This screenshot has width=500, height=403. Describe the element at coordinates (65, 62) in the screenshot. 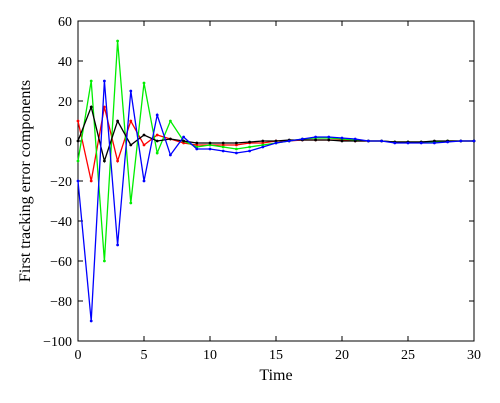

I see `y-tick-label: 40` at that location.